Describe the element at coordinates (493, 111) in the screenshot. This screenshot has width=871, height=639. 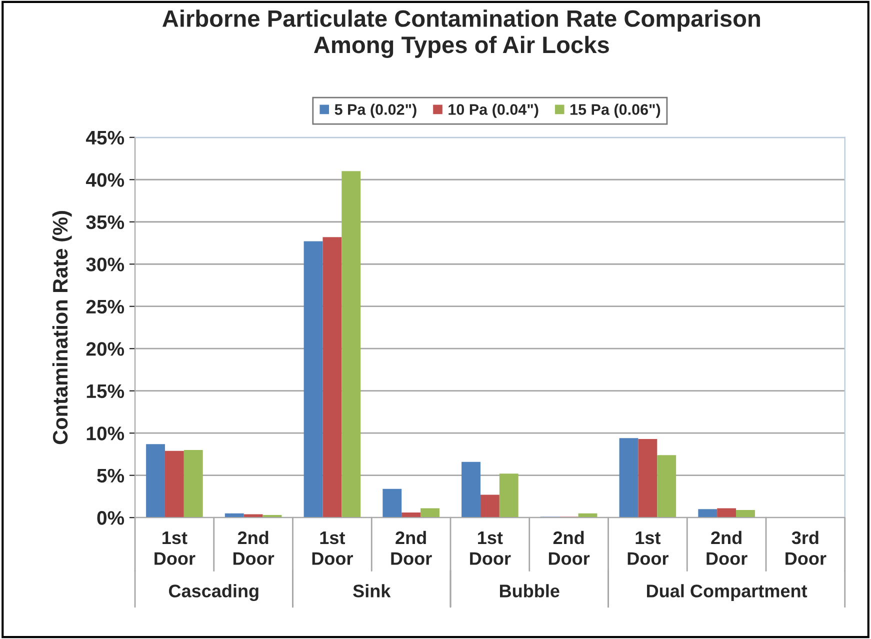
I see `legend-label: 10 Pa (0.04")` at that location.